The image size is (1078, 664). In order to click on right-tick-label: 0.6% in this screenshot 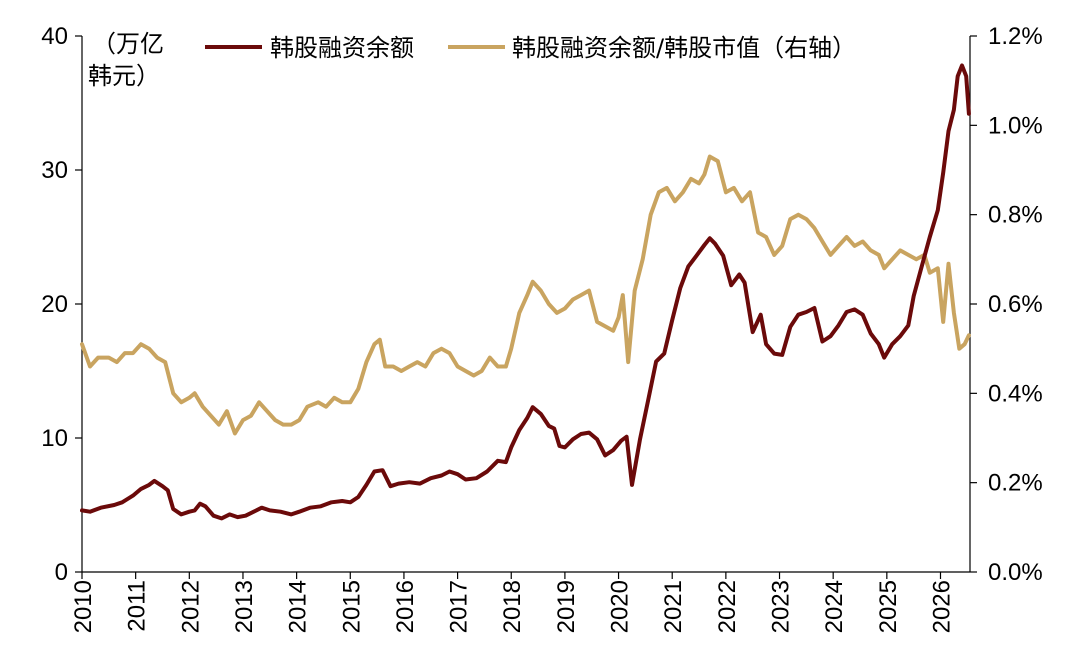, I will do `click(1015, 304)`.